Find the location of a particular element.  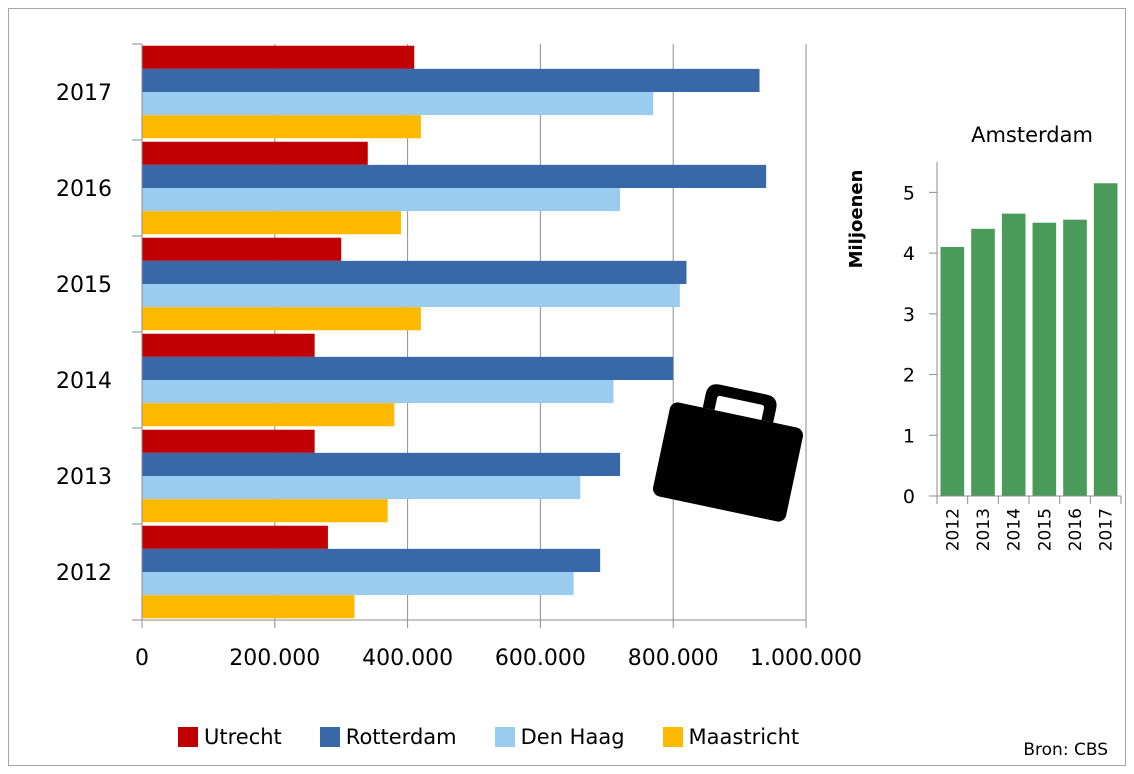

y-tick-label: 2017 is located at coordinates (84, 93).